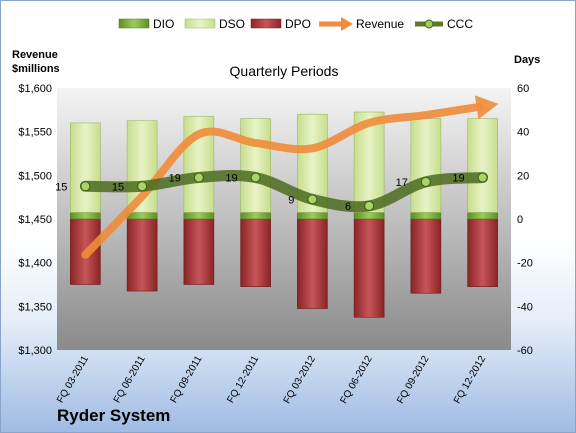 This screenshot has height=433, width=576. I want to click on chart-title: Quarterly Periods, so click(284, 71).